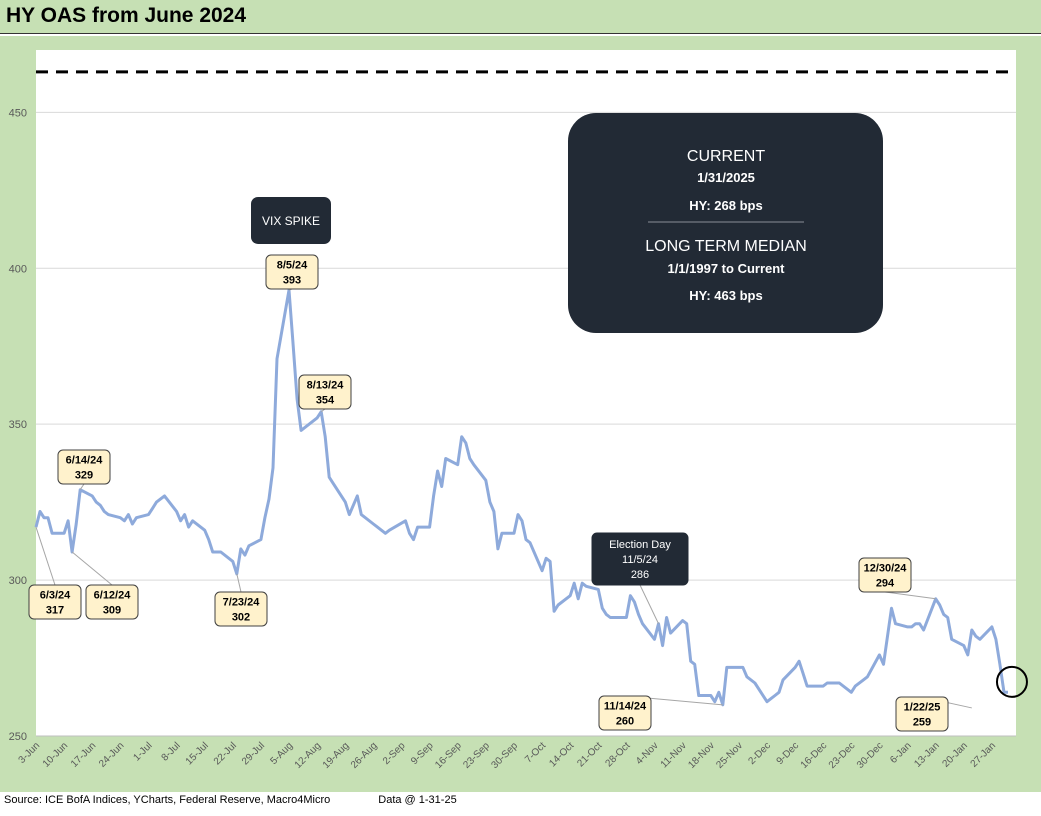 The height and width of the screenshot is (816, 1041). Describe the element at coordinates (504, 755) in the screenshot. I see `x-tick-label: 30-Sep` at that location.